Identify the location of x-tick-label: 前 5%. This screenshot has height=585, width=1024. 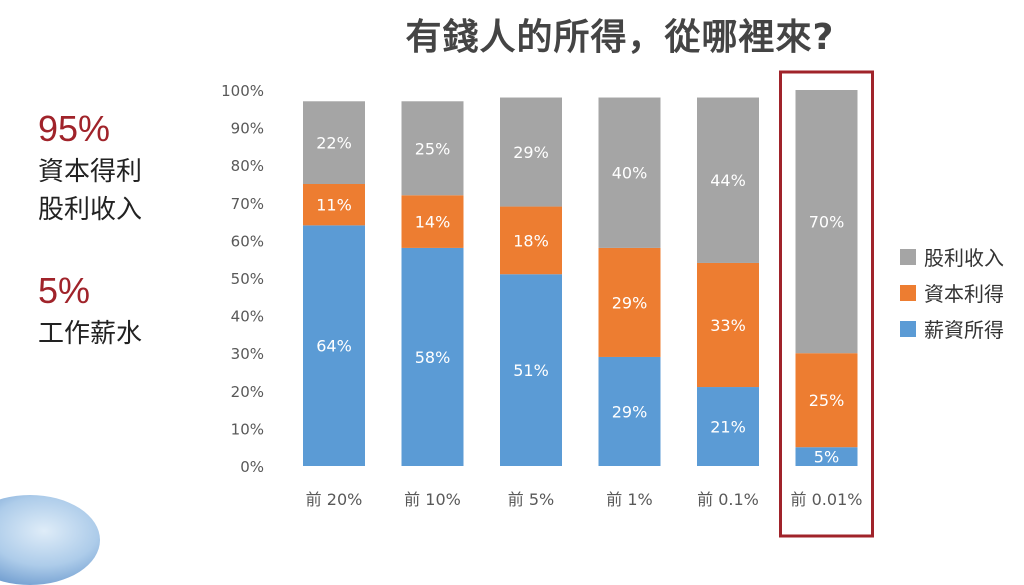
(531, 499).